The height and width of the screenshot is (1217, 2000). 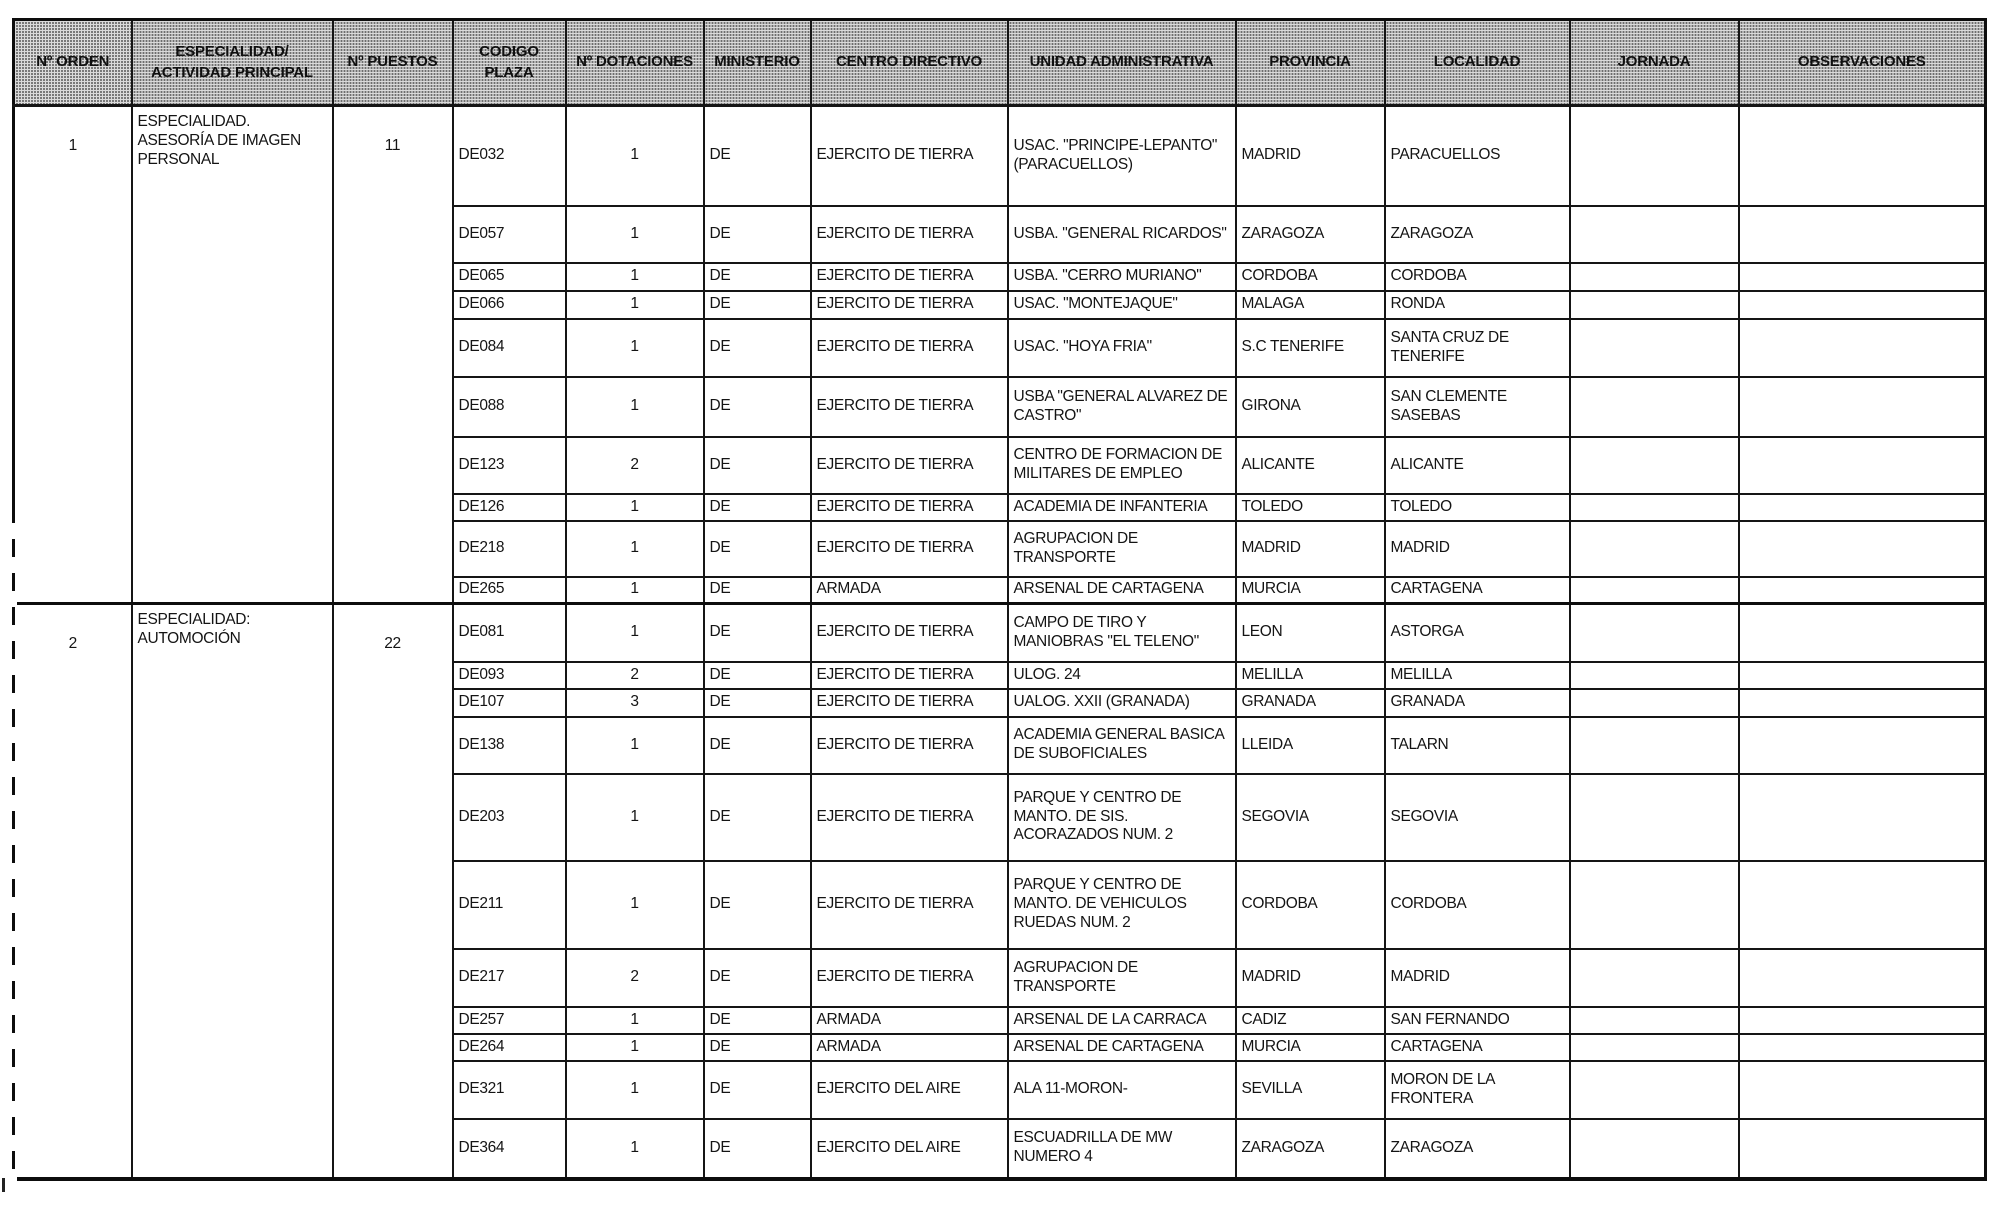 What do you see at coordinates (509, 62) in the screenshot?
I see `col-header-codigo-plaza: CODIGO PLAZA` at bounding box center [509, 62].